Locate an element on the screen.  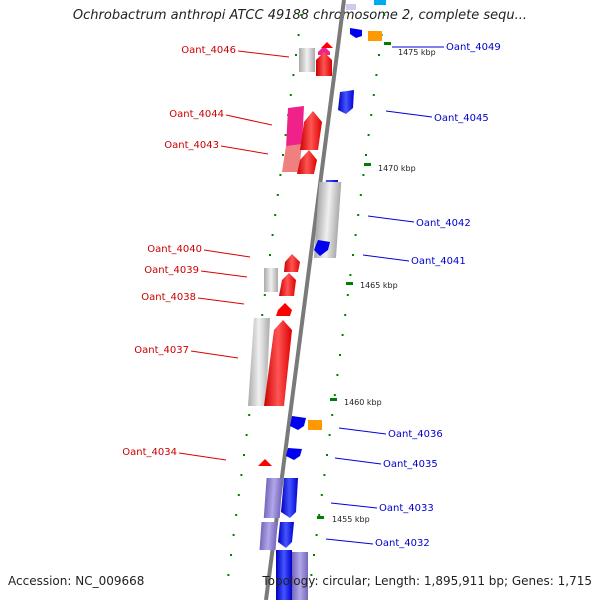
gene-label-oant-4041: Oant_4041 is located at coordinates (438, 261).